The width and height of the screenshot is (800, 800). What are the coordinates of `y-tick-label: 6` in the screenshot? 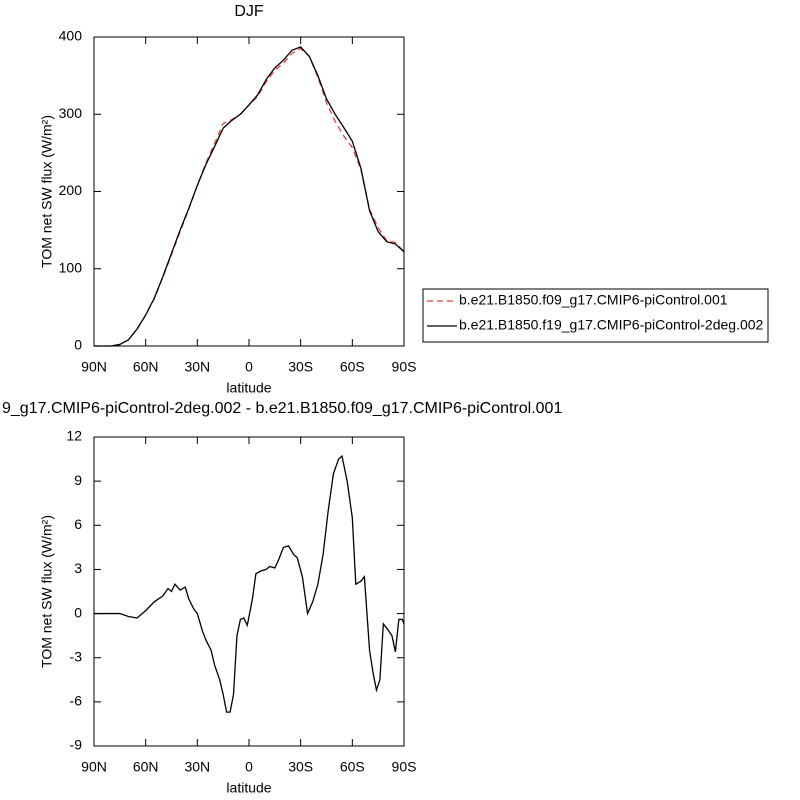 It's located at (78, 524).